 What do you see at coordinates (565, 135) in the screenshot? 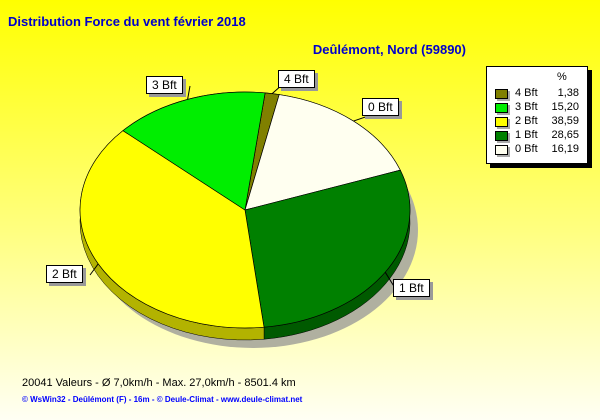
I see `legend-value: 28,65` at bounding box center [565, 135].